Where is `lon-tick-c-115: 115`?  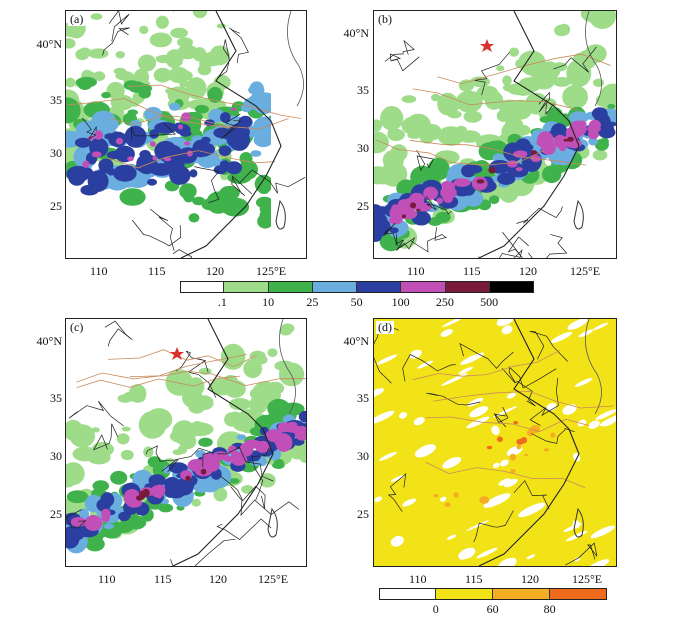
lon-tick-c-115: 115 is located at coordinates (163, 579).